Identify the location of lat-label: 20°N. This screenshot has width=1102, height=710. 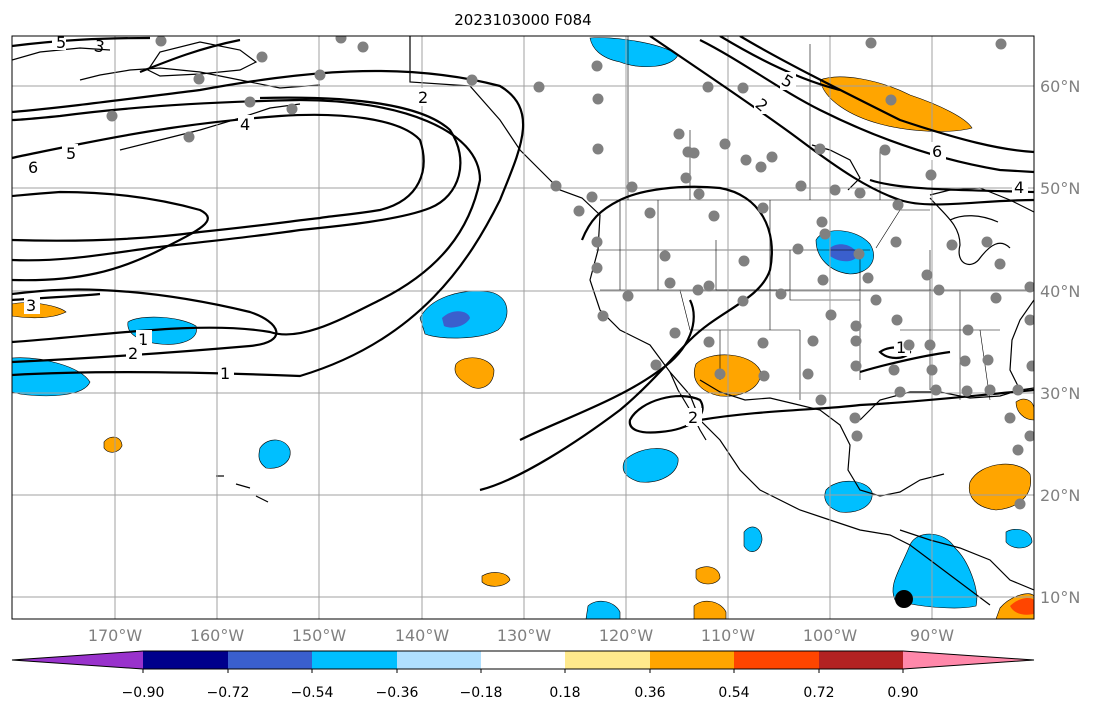
(1060, 495).